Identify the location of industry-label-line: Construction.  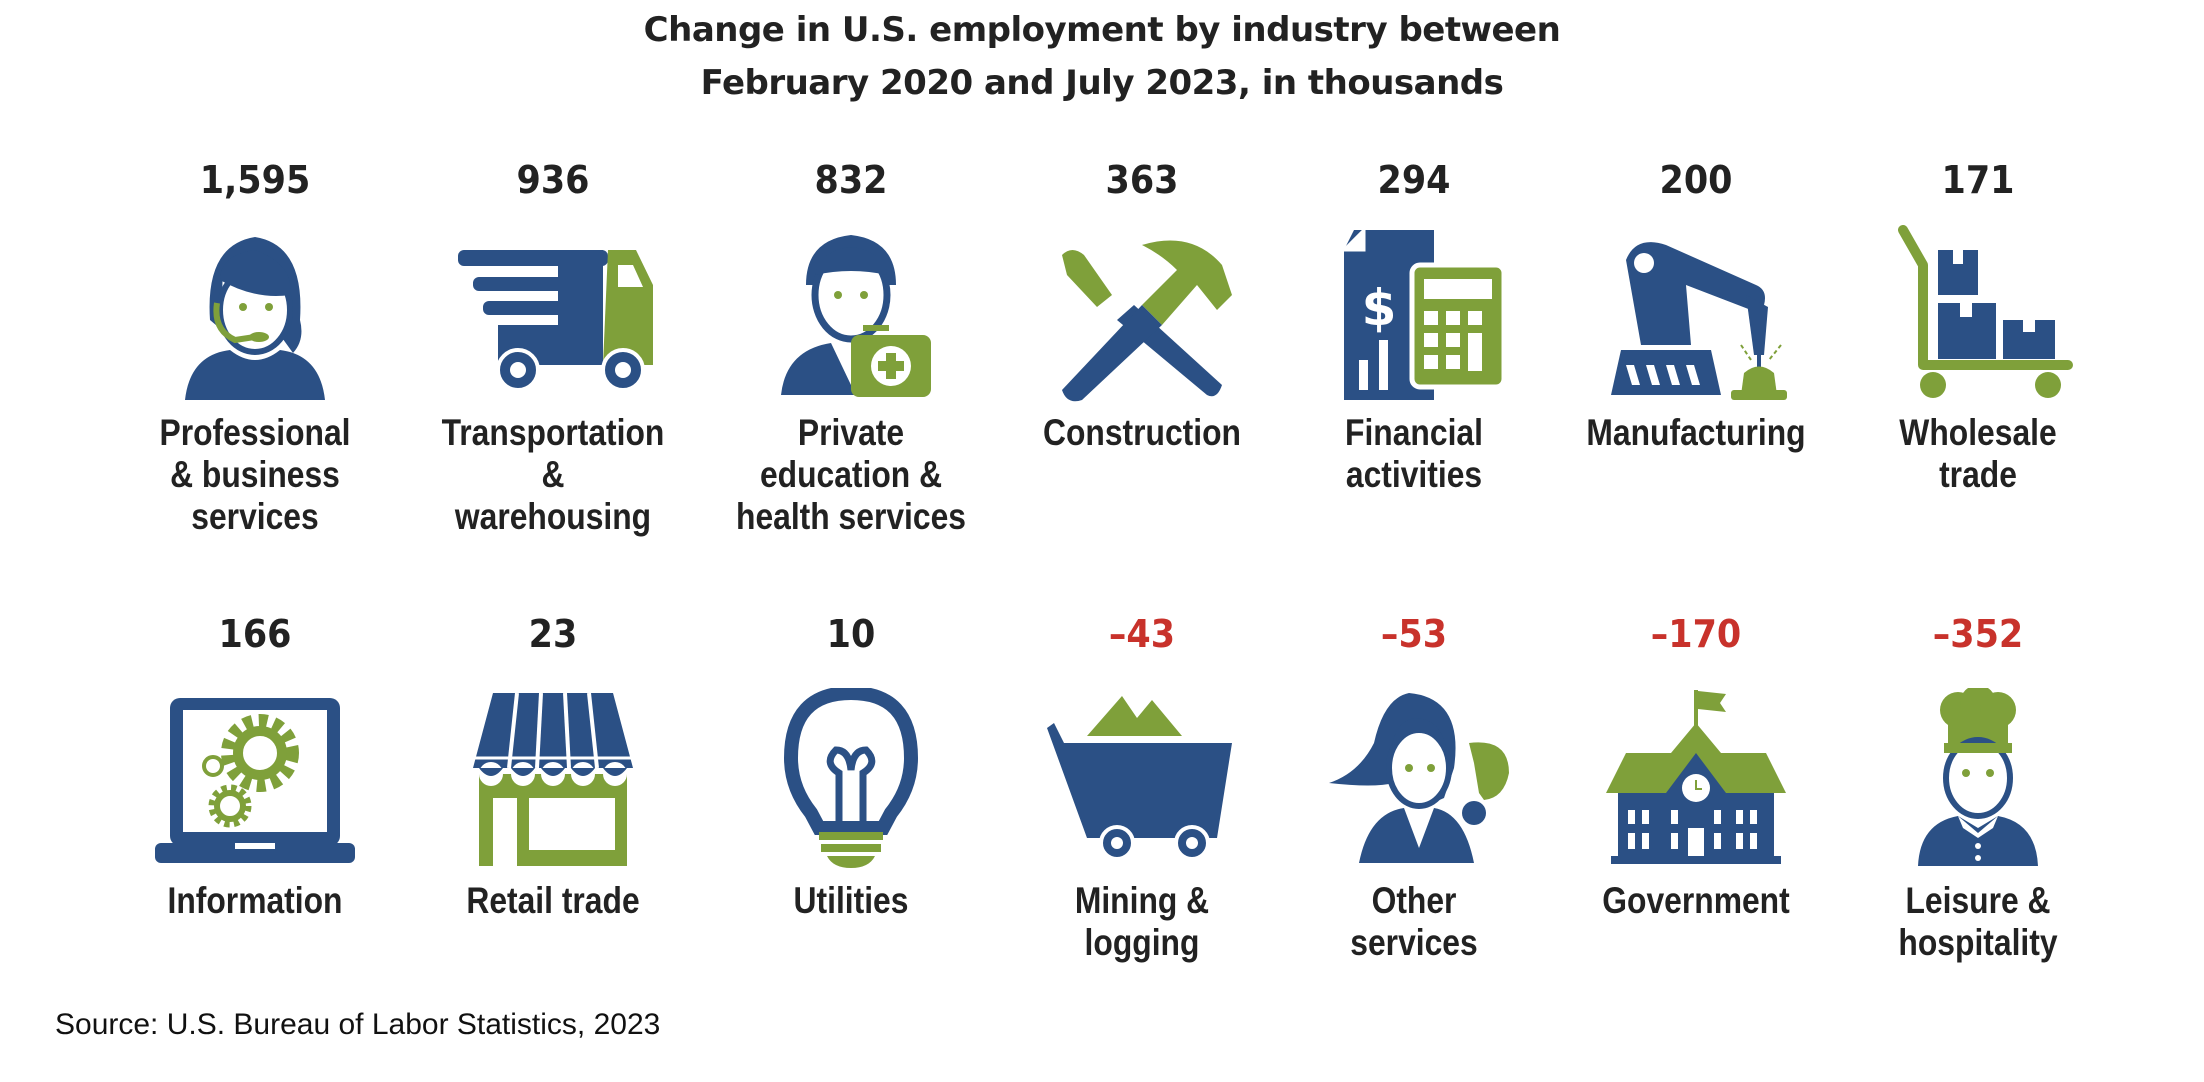
(1142, 432).